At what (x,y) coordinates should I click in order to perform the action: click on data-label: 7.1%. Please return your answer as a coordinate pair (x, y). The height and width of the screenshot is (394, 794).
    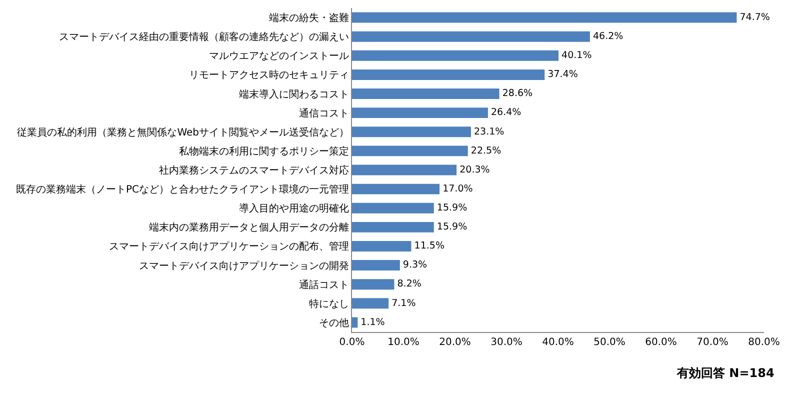
    Looking at the image, I should click on (404, 303).